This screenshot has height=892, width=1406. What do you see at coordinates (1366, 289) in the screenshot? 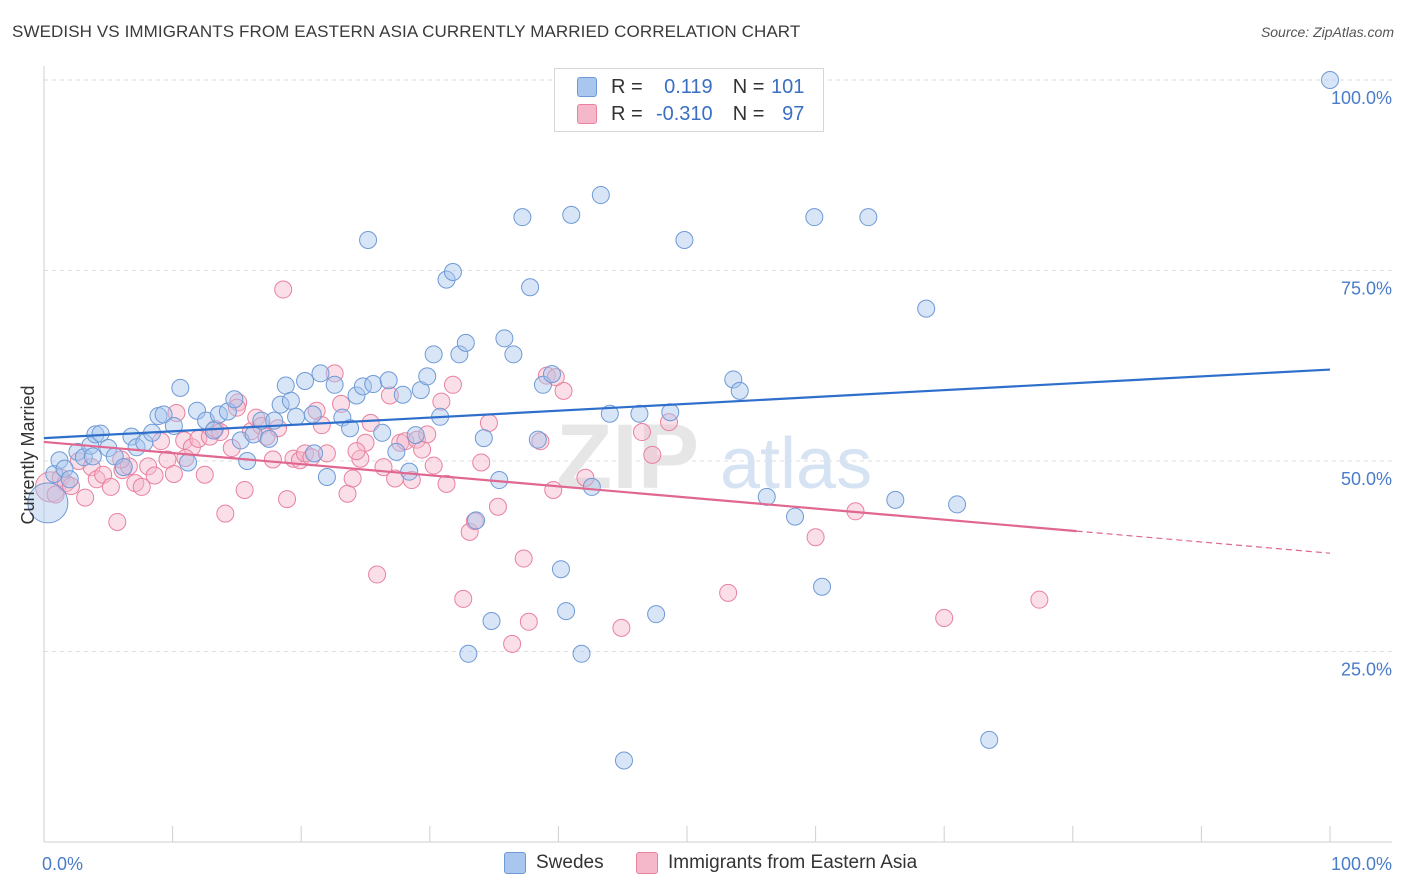
I see `y-tick-label: 75.0%` at bounding box center [1366, 289].